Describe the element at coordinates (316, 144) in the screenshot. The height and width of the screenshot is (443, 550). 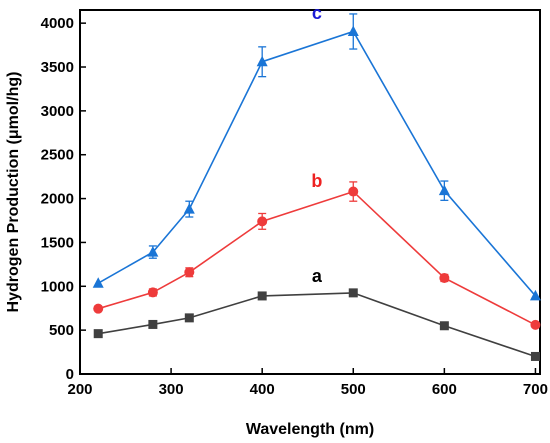
I see `annotations: a b c` at that location.